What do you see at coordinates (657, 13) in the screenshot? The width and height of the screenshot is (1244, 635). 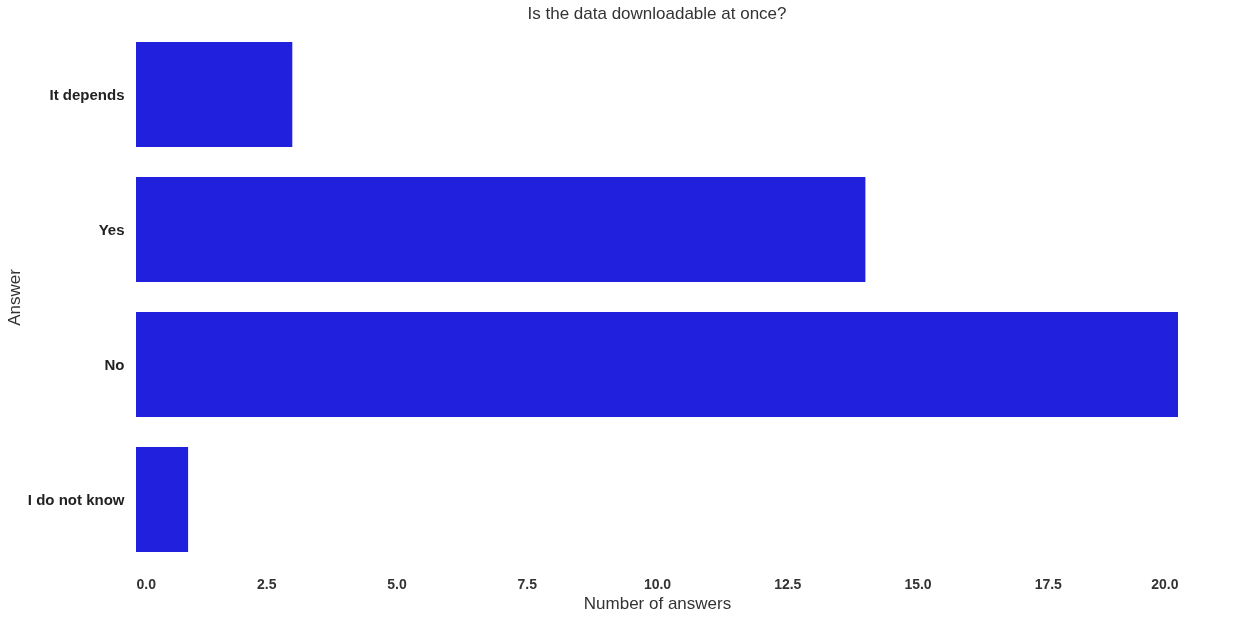 I see `chart-title: Is the data downloadable at once?` at bounding box center [657, 13].